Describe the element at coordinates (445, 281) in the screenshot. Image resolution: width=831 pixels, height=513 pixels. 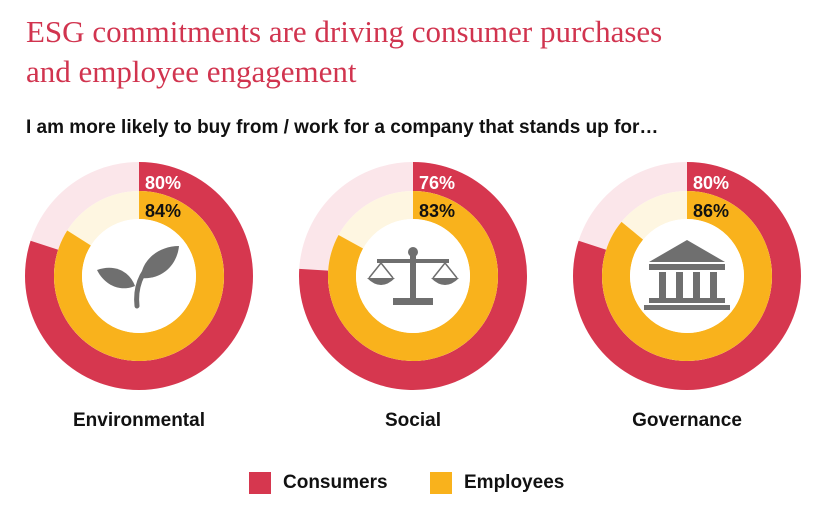
I see `scales-pan-right` at that location.